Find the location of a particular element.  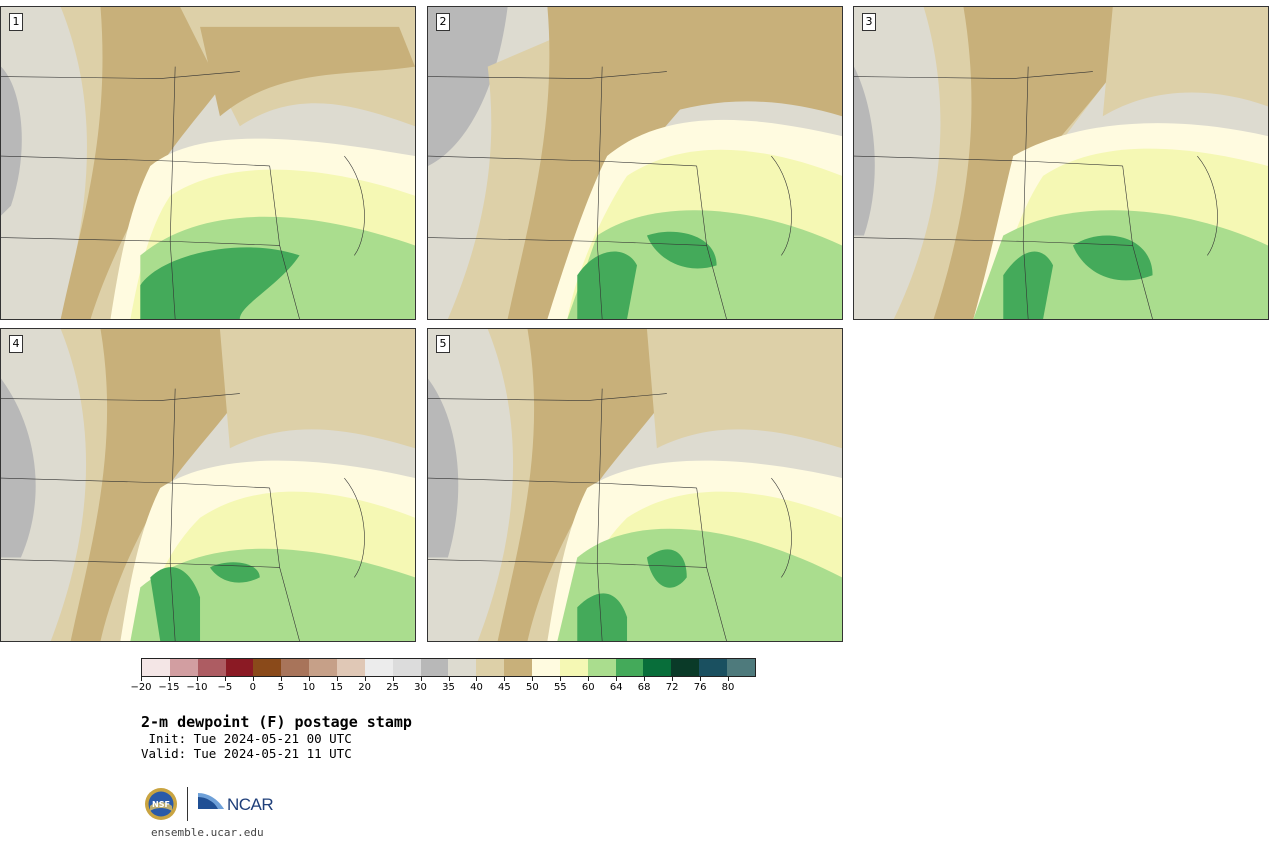

colorbar-tick-label: −5 is located at coordinates (225, 687).